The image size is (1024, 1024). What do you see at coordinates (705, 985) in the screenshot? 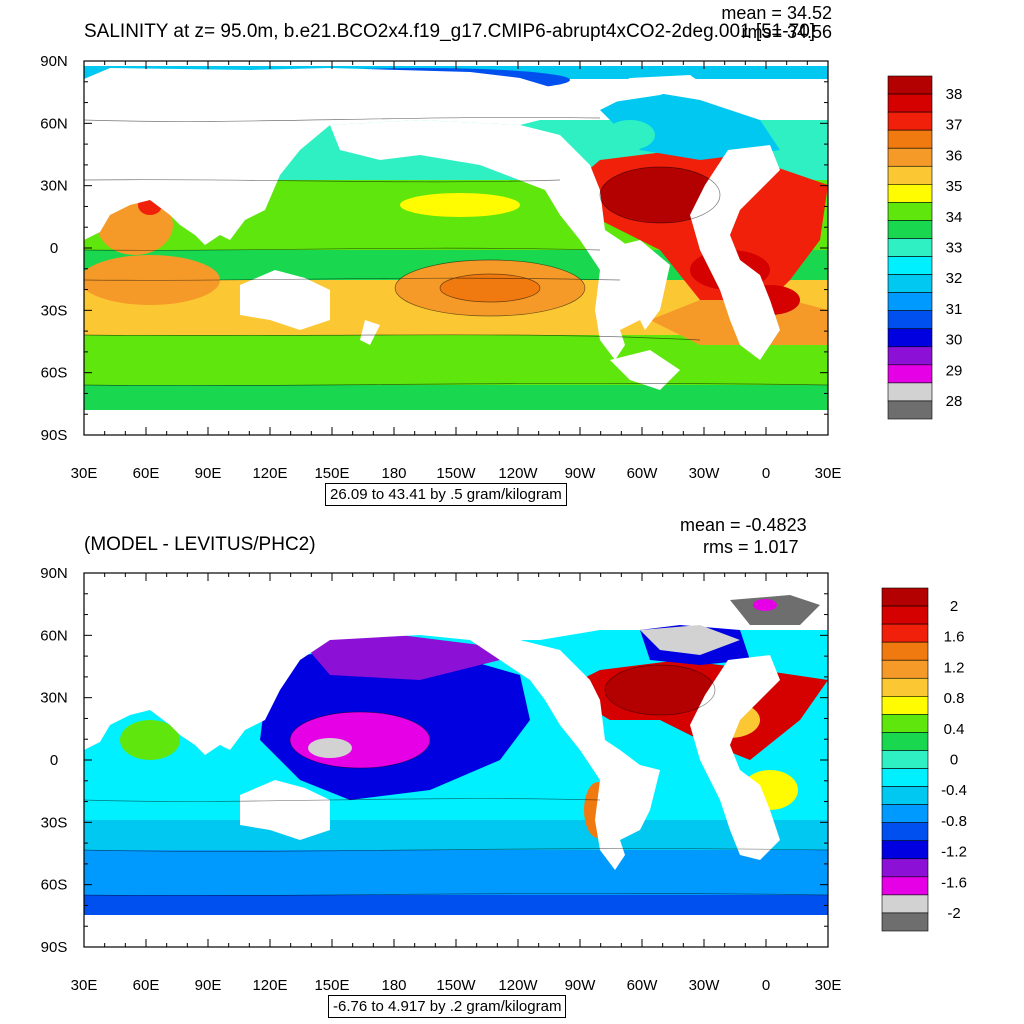
I see `bottom-x-tick-label: 30W` at bounding box center [705, 985].